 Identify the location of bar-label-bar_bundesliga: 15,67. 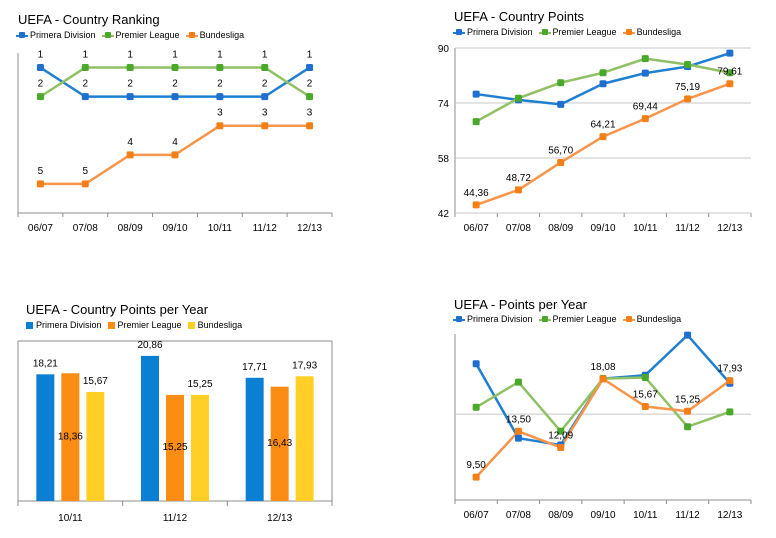
(95, 381).